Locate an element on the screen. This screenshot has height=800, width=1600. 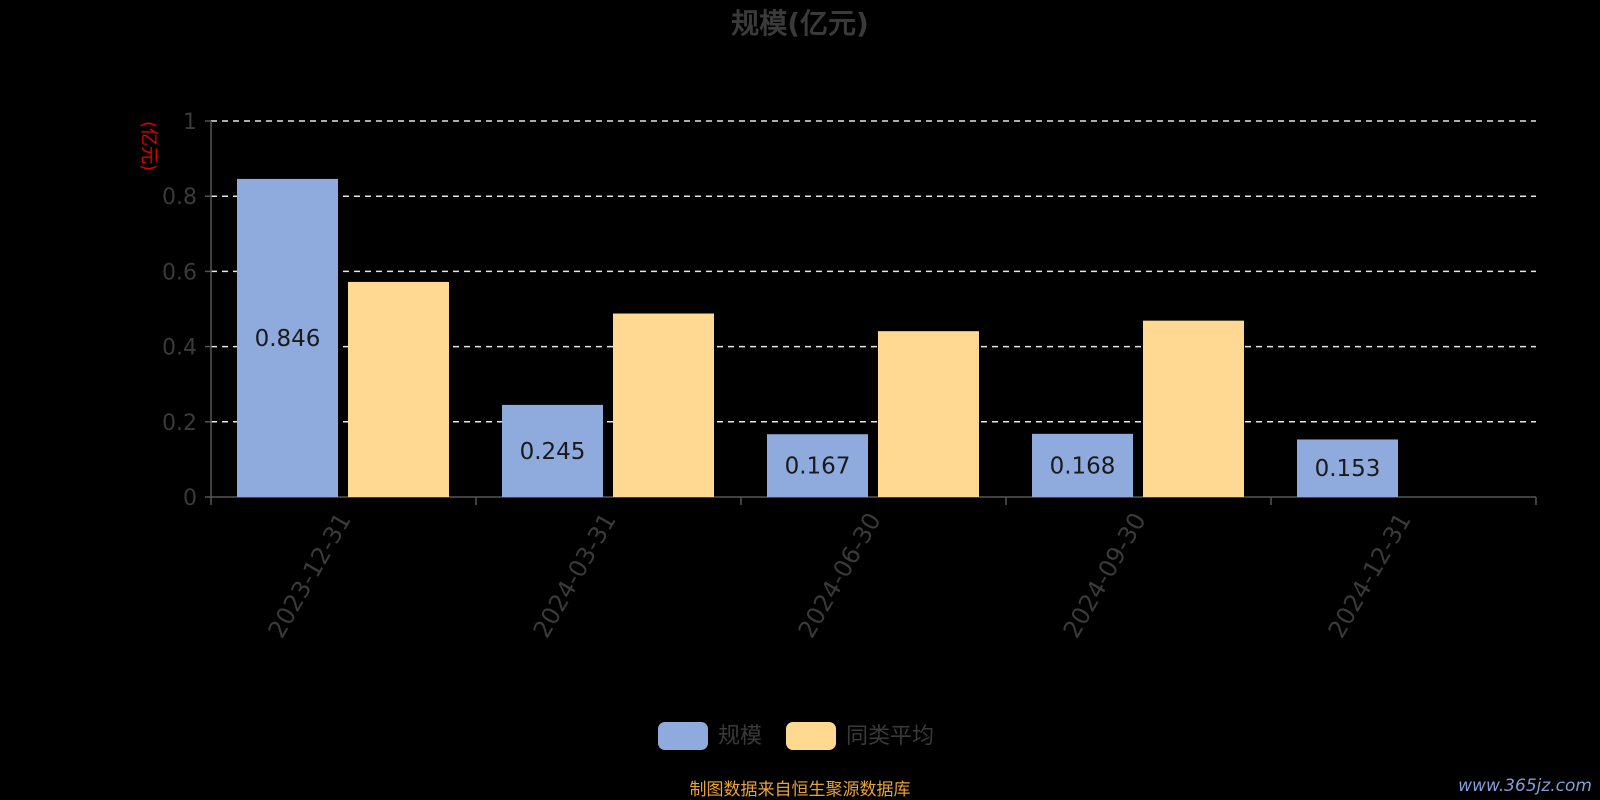
watermark: www.365jz.com is located at coordinates (1525, 786).